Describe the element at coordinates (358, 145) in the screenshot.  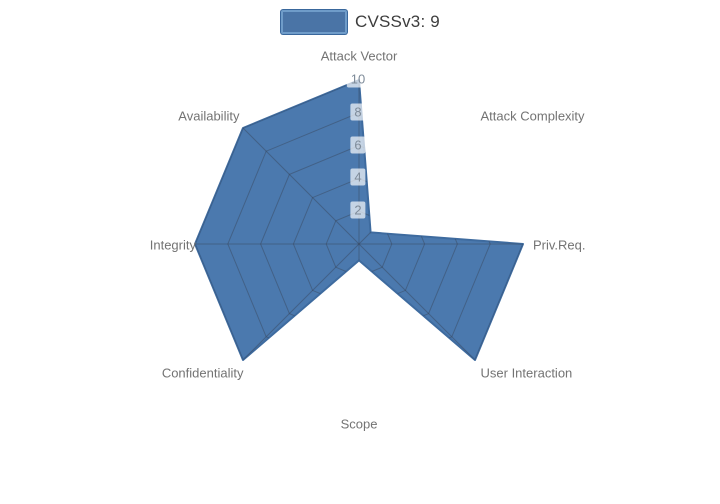
I see `radial-tick-6: 6` at that location.